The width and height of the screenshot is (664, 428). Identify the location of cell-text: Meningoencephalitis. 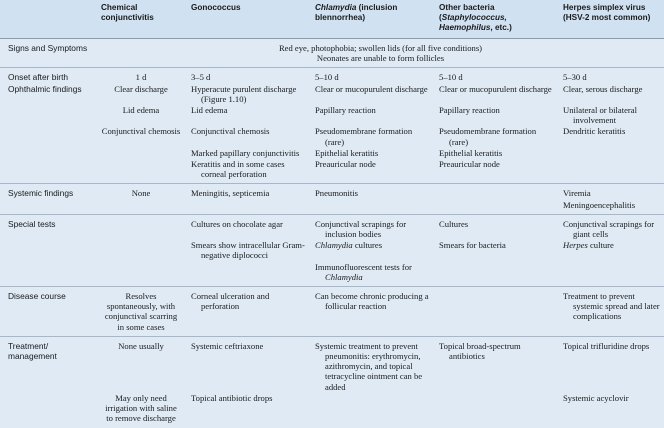
(599, 204).